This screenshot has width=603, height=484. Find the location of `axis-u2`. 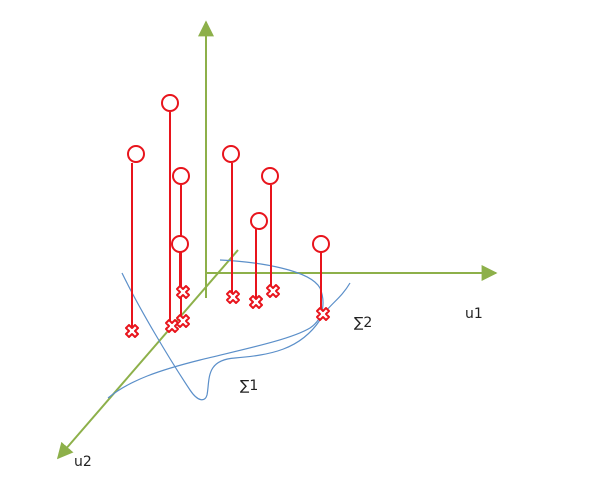

axis-u2 is located at coordinates (147, 354).